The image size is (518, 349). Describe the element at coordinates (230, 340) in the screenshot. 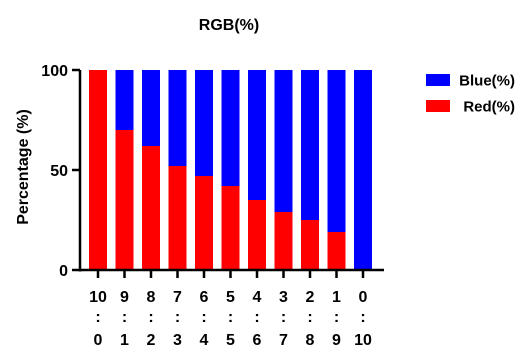

I see `x-tick-label-5-bottom: 5` at that location.